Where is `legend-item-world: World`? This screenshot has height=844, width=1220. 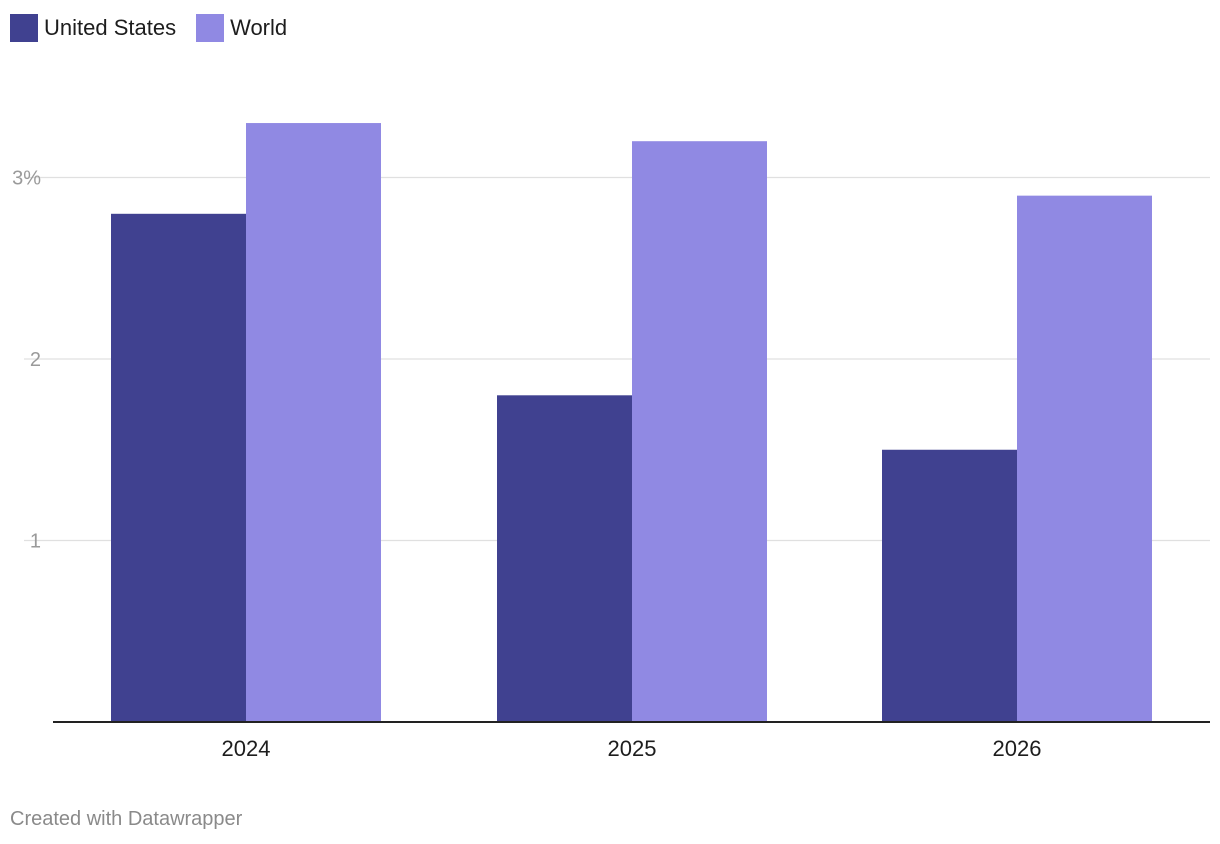
legend-item-world: World is located at coordinates (241, 28).